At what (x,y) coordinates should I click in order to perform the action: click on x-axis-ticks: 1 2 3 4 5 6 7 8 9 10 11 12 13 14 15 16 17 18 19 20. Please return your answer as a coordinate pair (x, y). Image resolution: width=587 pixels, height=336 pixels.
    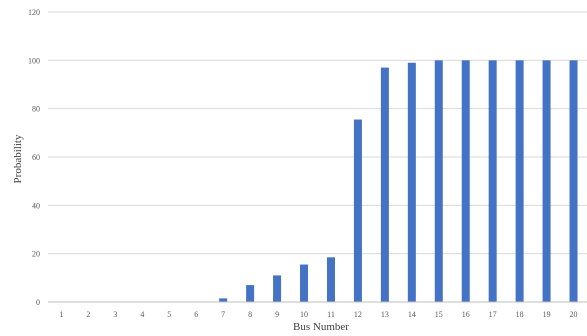
    Looking at the image, I should click on (318, 314).